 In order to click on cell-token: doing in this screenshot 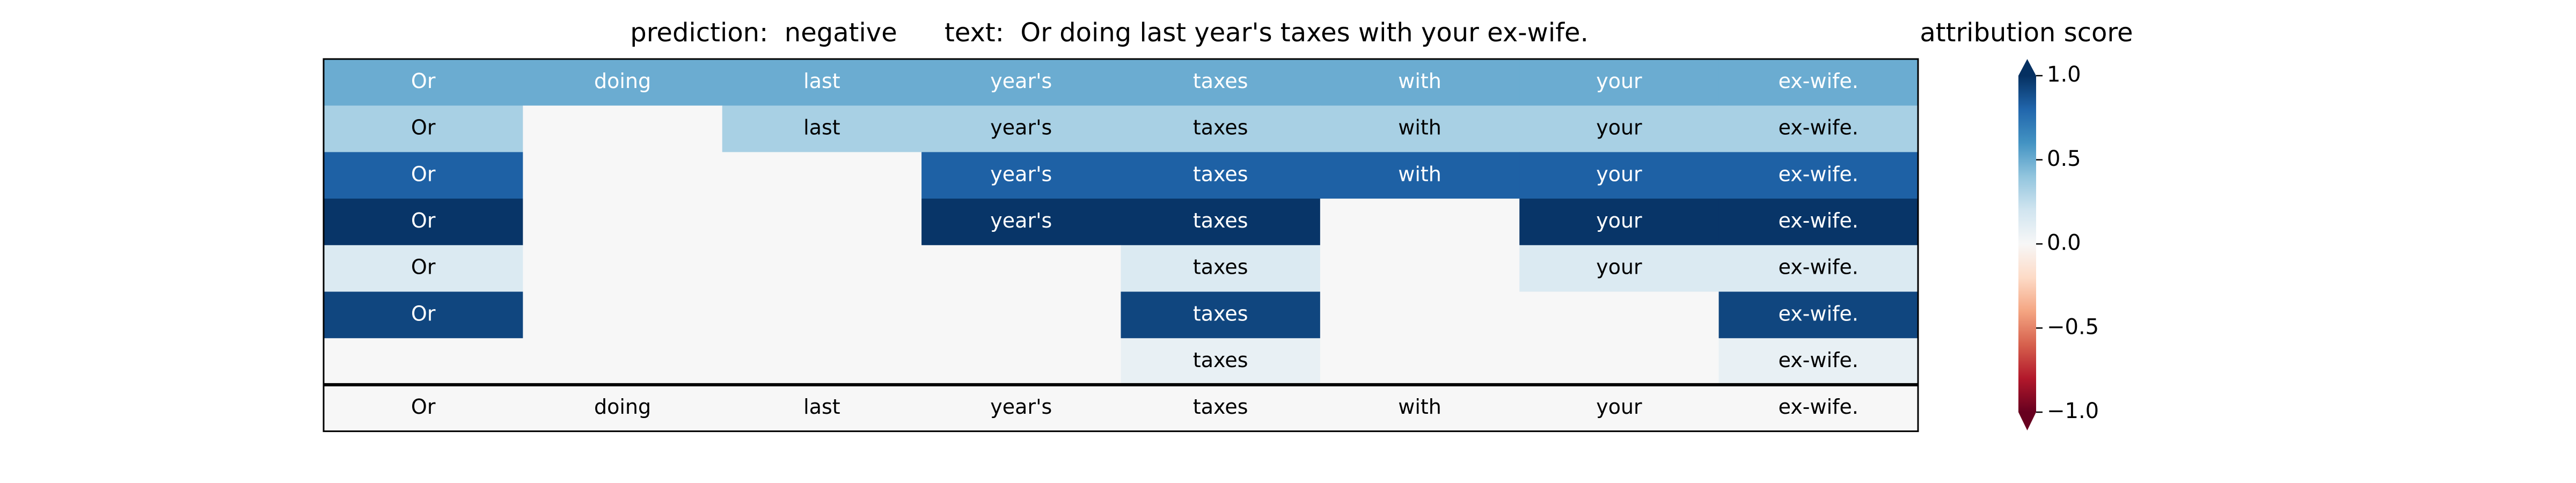, I will do `click(622, 81)`.